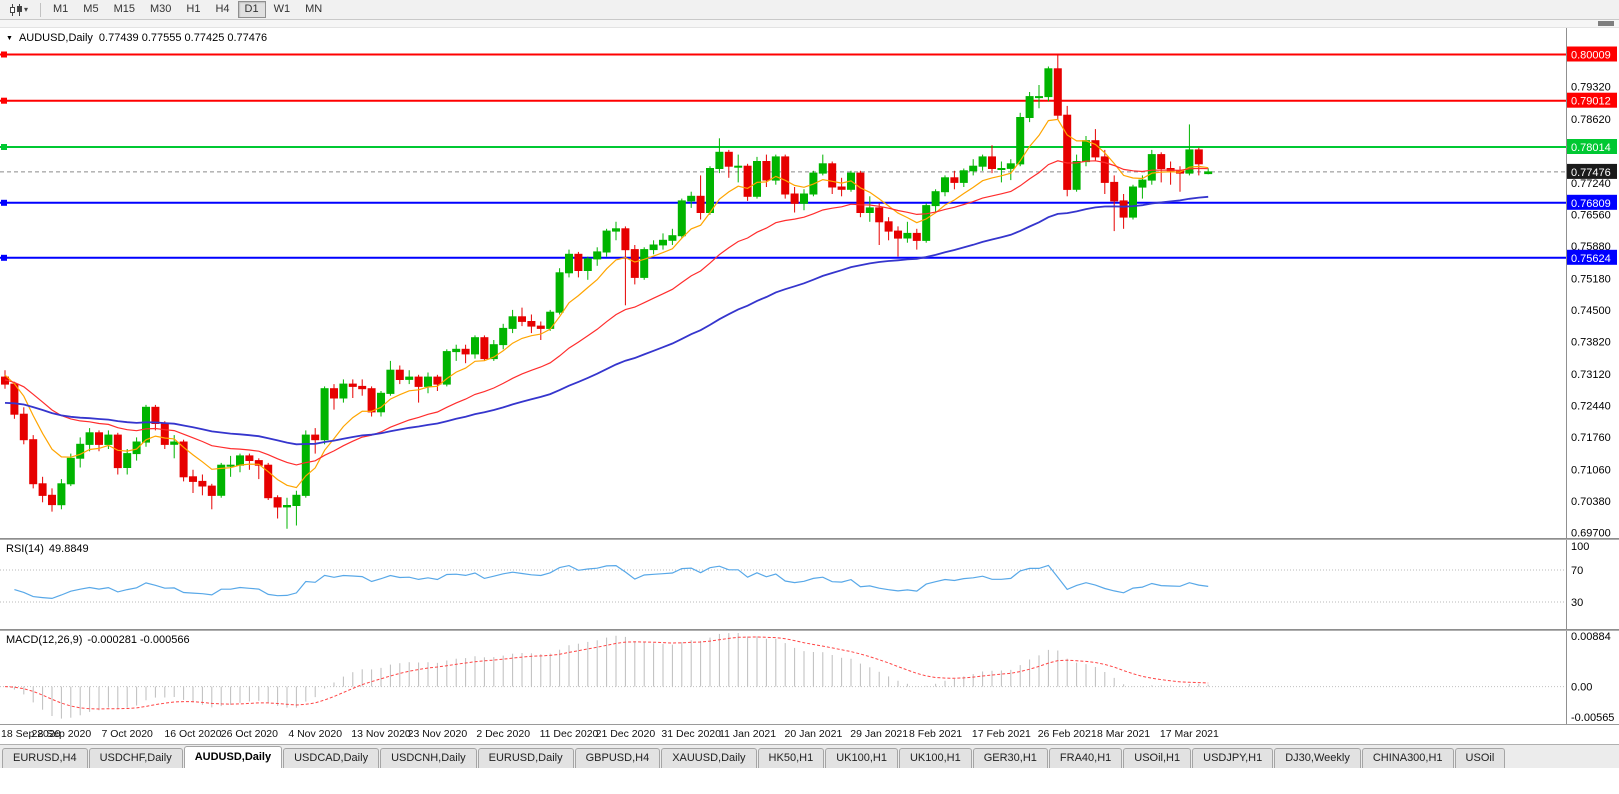  I want to click on date-axis-label: 28 Sep 2020, so click(61, 734).